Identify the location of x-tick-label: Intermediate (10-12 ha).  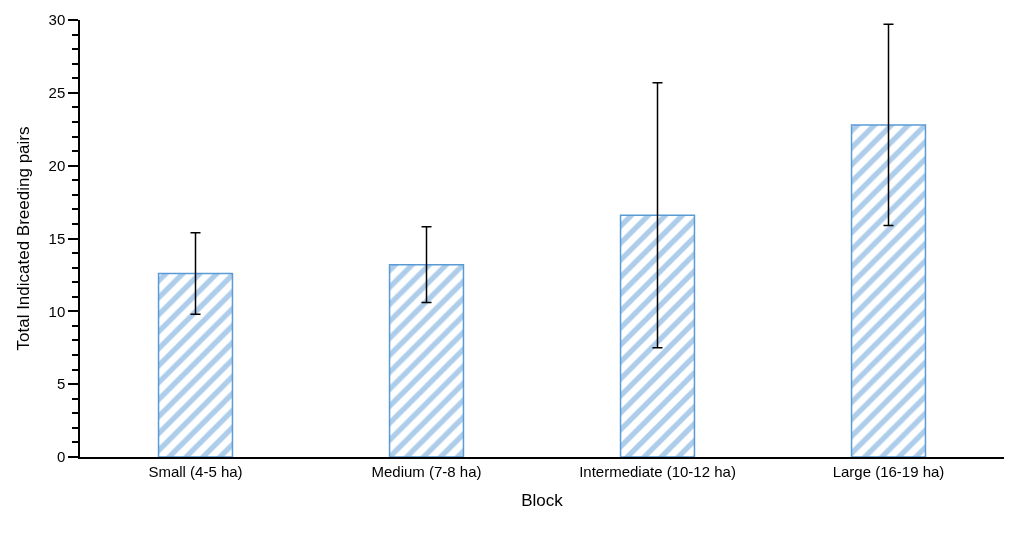
(657, 471).